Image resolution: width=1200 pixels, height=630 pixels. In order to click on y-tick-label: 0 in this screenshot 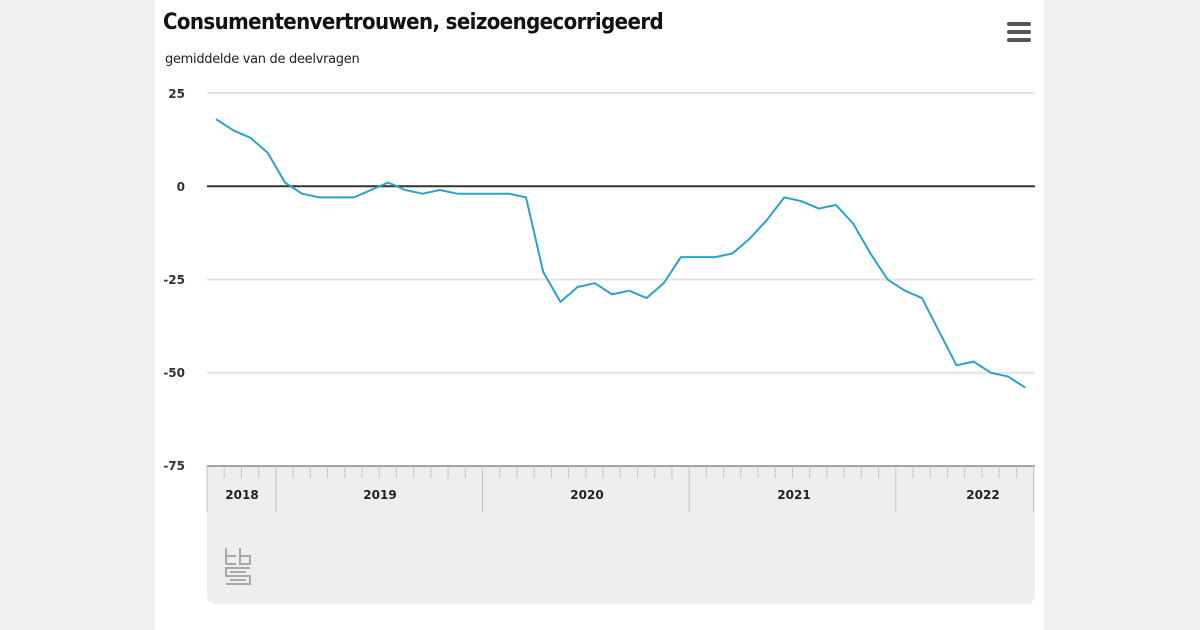, I will do `click(180, 187)`.